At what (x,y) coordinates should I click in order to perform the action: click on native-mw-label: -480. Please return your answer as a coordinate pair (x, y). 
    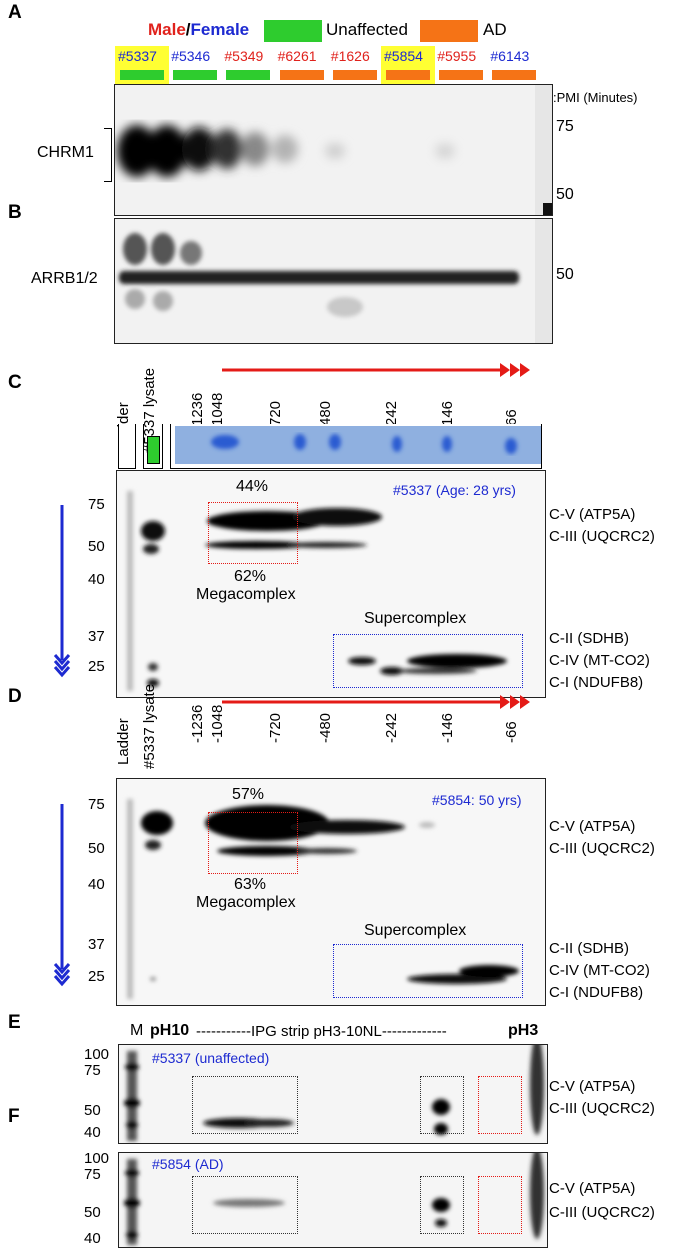
    Looking at the image, I should click on (325, 727).